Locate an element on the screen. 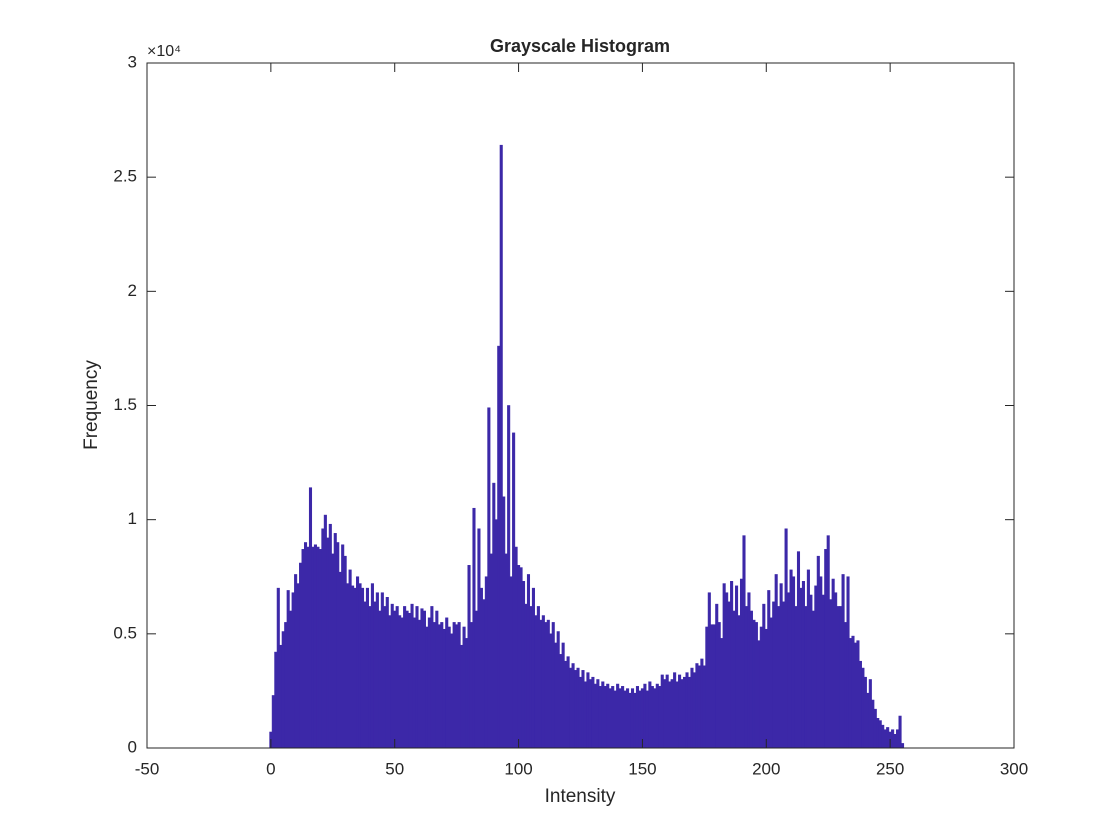 The height and width of the screenshot is (840, 1120). y-axis-label: Frequency is located at coordinates (91, 405).